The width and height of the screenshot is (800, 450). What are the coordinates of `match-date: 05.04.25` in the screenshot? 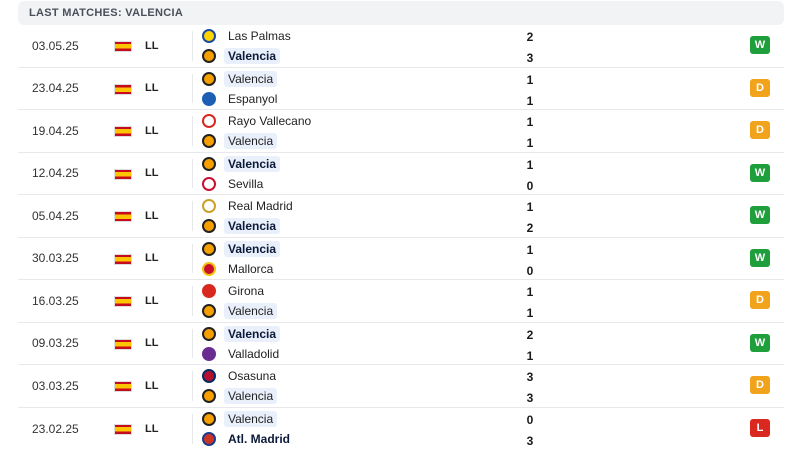 It's located at (55, 215).